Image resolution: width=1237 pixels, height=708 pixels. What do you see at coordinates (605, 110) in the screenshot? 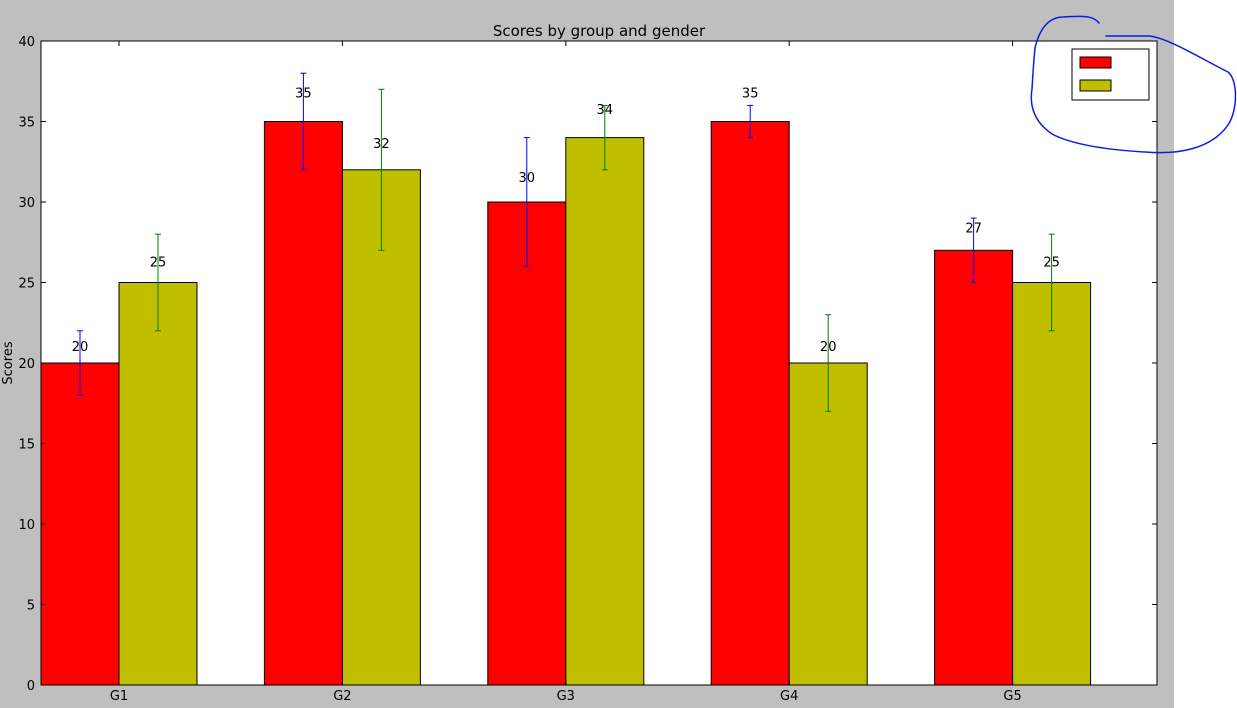
I see `data-label-g3-series-2: 34` at bounding box center [605, 110].